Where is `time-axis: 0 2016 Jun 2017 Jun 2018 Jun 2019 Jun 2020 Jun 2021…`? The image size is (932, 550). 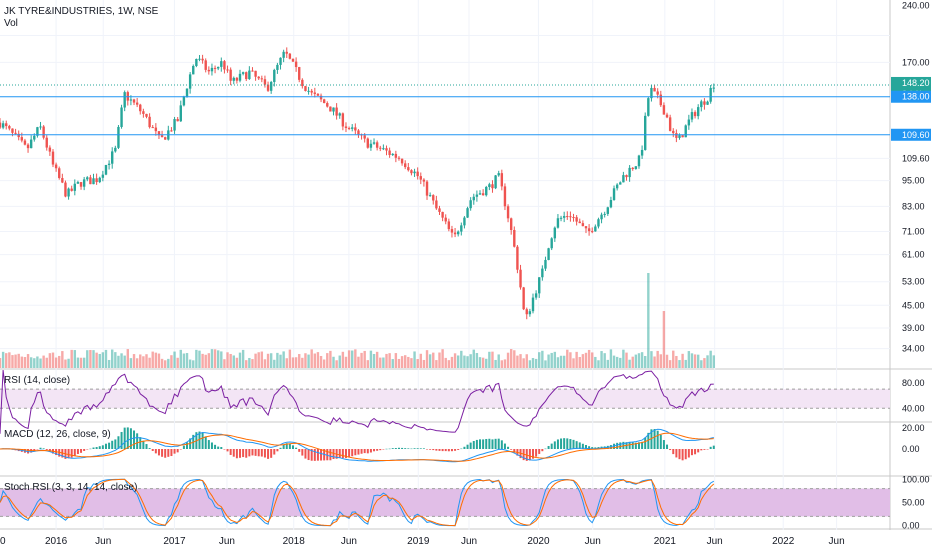
time-axis: 0 2016 Jun 2017 Jun 2018 Jun 2019 Jun 2020 Jun 2021… is located at coordinates (422, 541).